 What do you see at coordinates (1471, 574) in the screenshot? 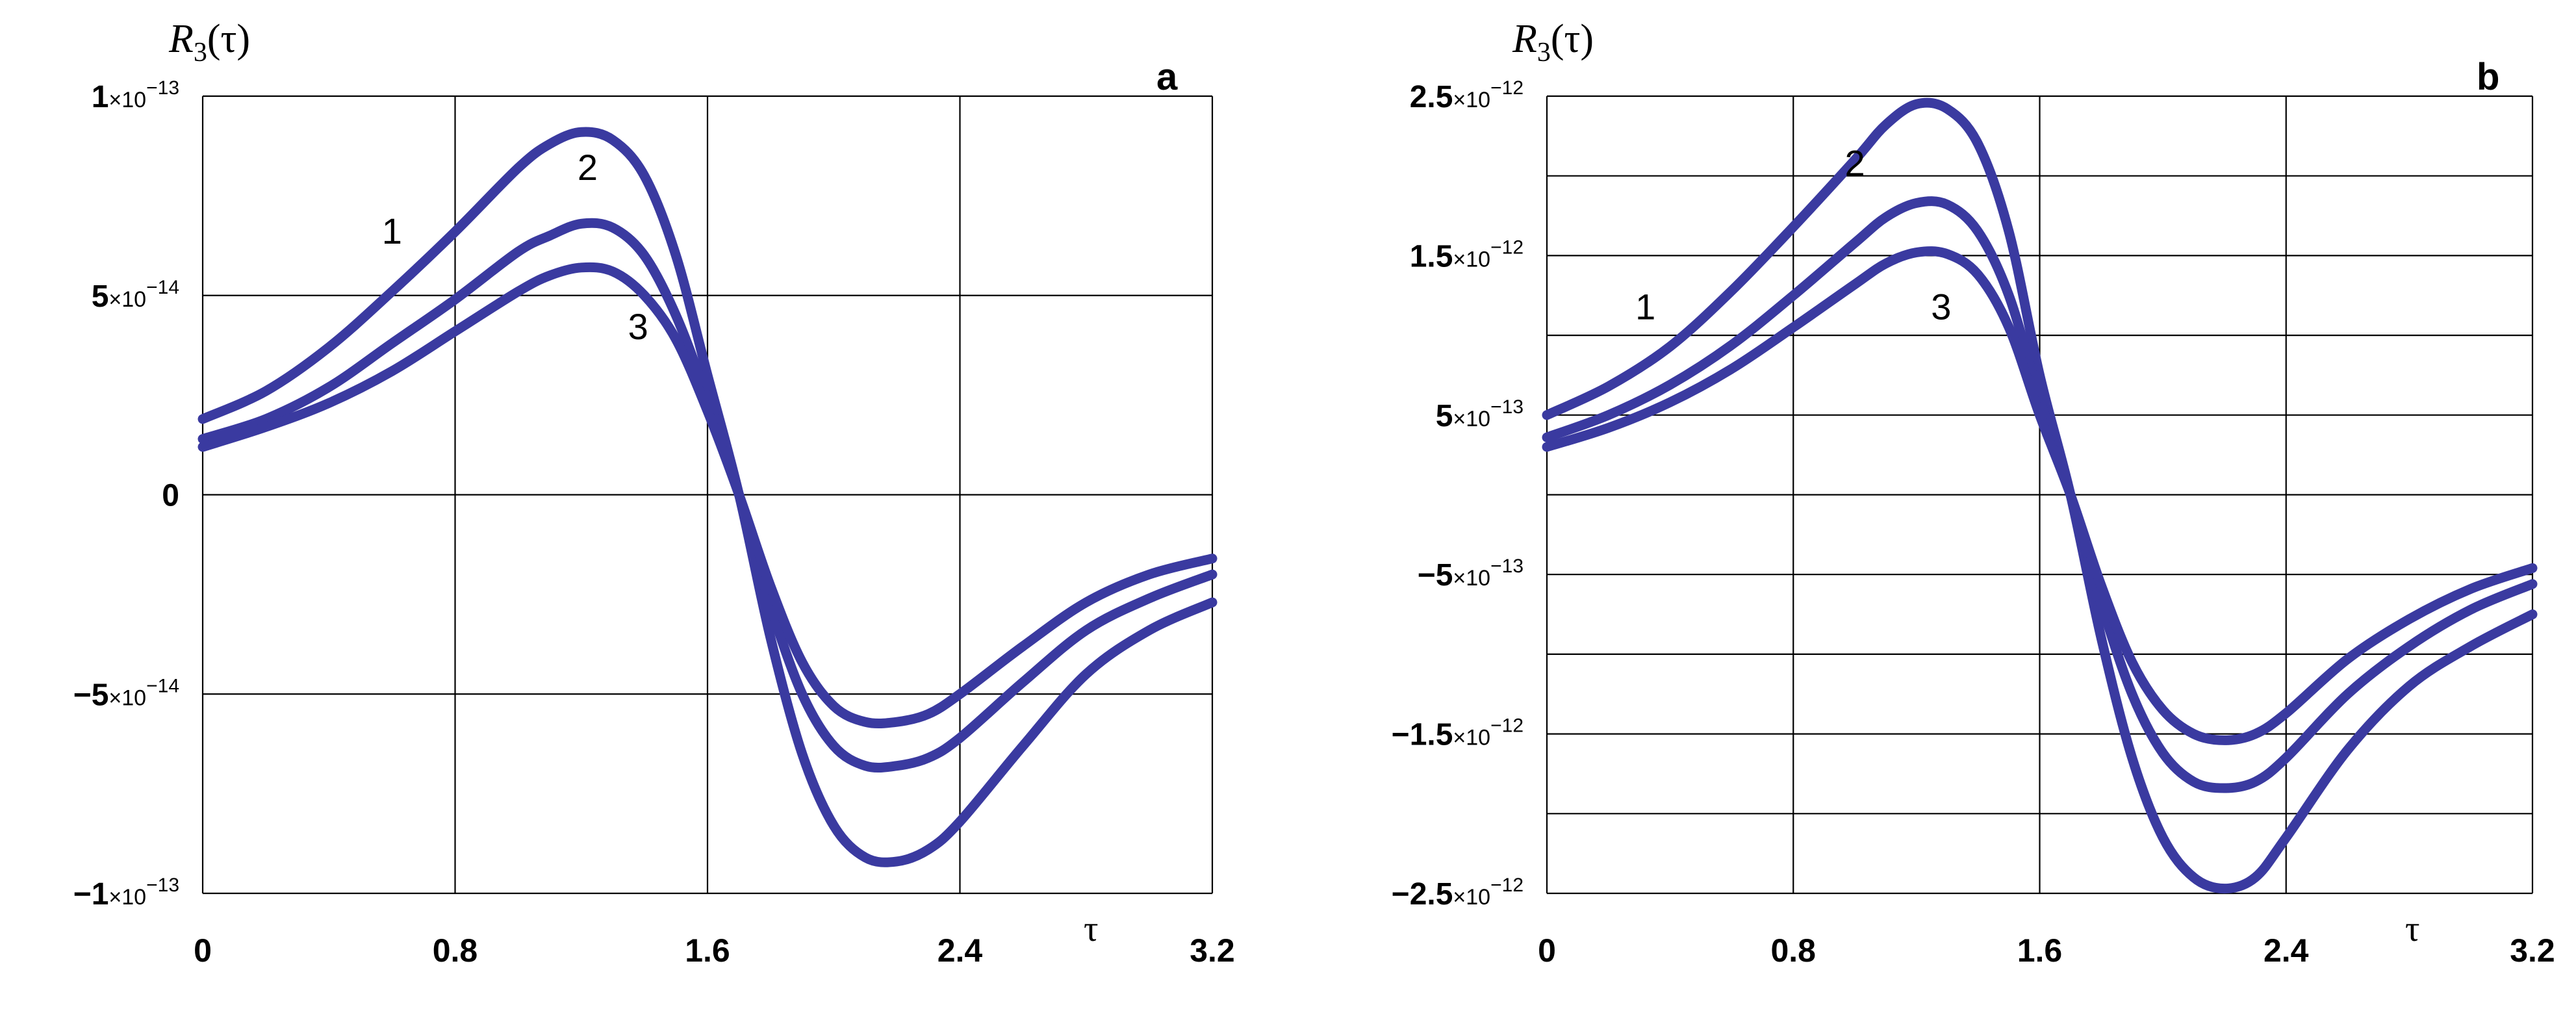
I see `y-tick-label: −5×10⁻¹³` at bounding box center [1471, 574].